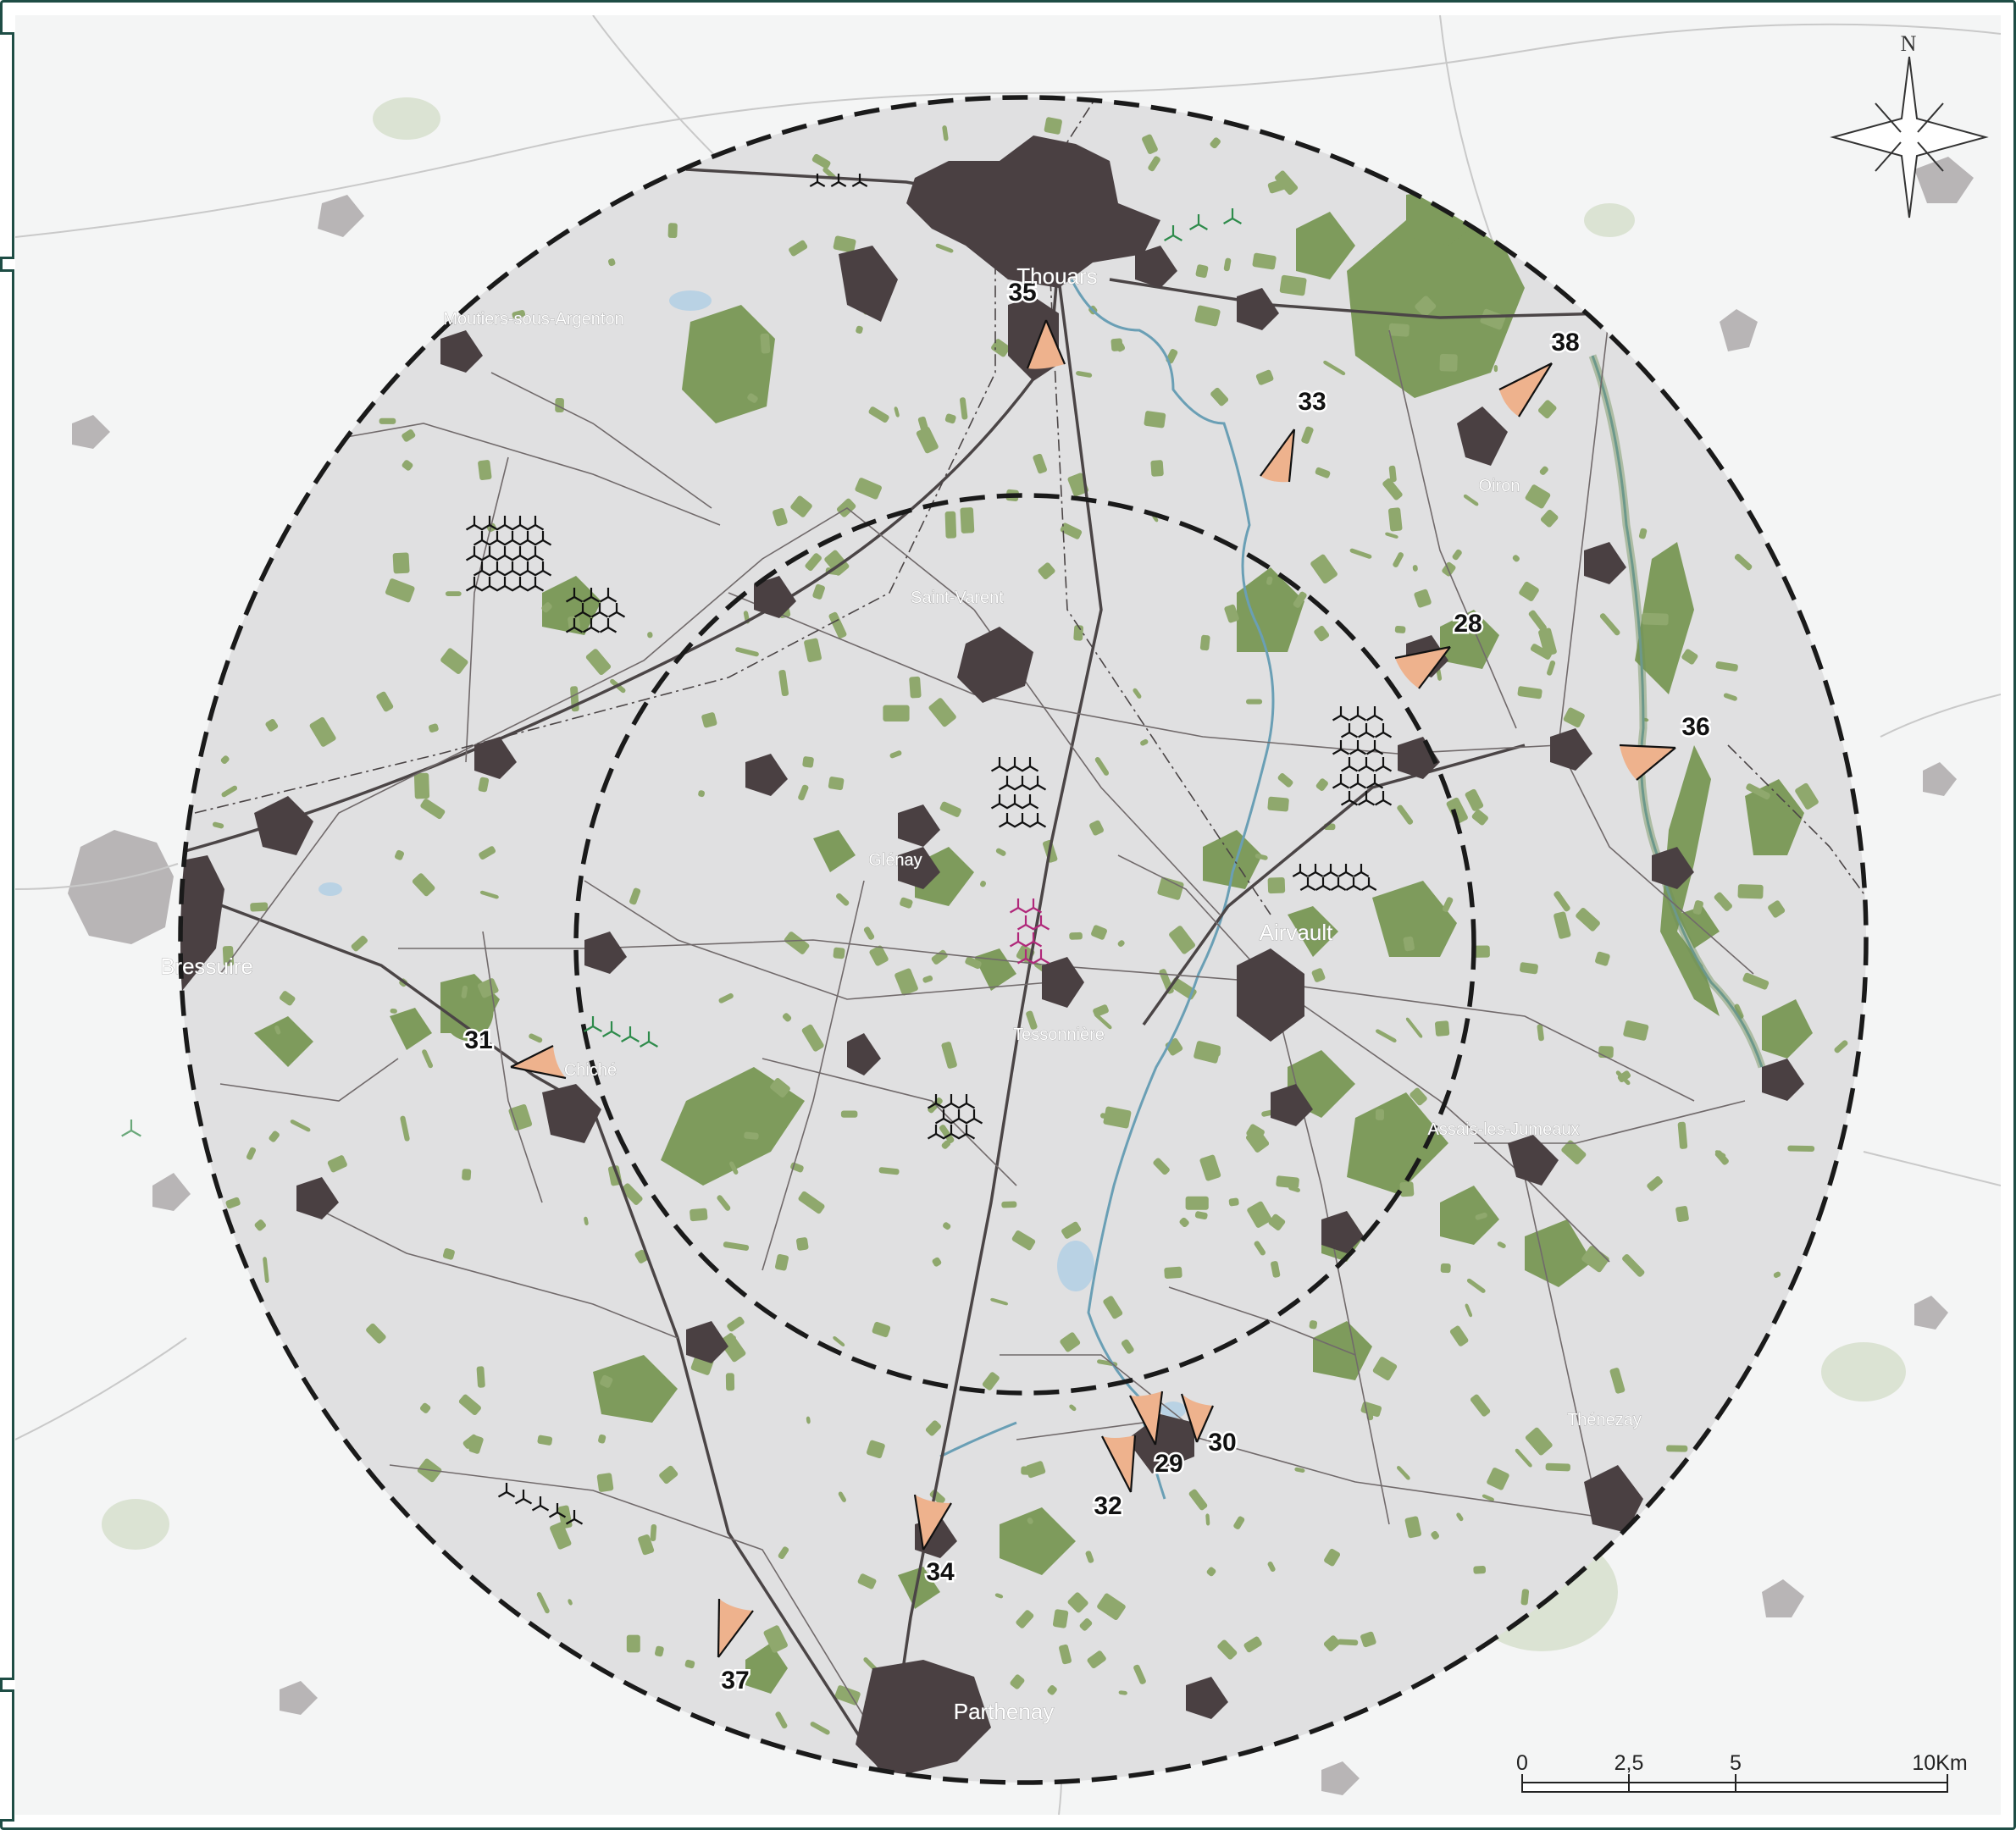 Image resolution: width=2016 pixels, height=1830 pixels. I want to click on compass-star-diagonals, so click(1909, 137).